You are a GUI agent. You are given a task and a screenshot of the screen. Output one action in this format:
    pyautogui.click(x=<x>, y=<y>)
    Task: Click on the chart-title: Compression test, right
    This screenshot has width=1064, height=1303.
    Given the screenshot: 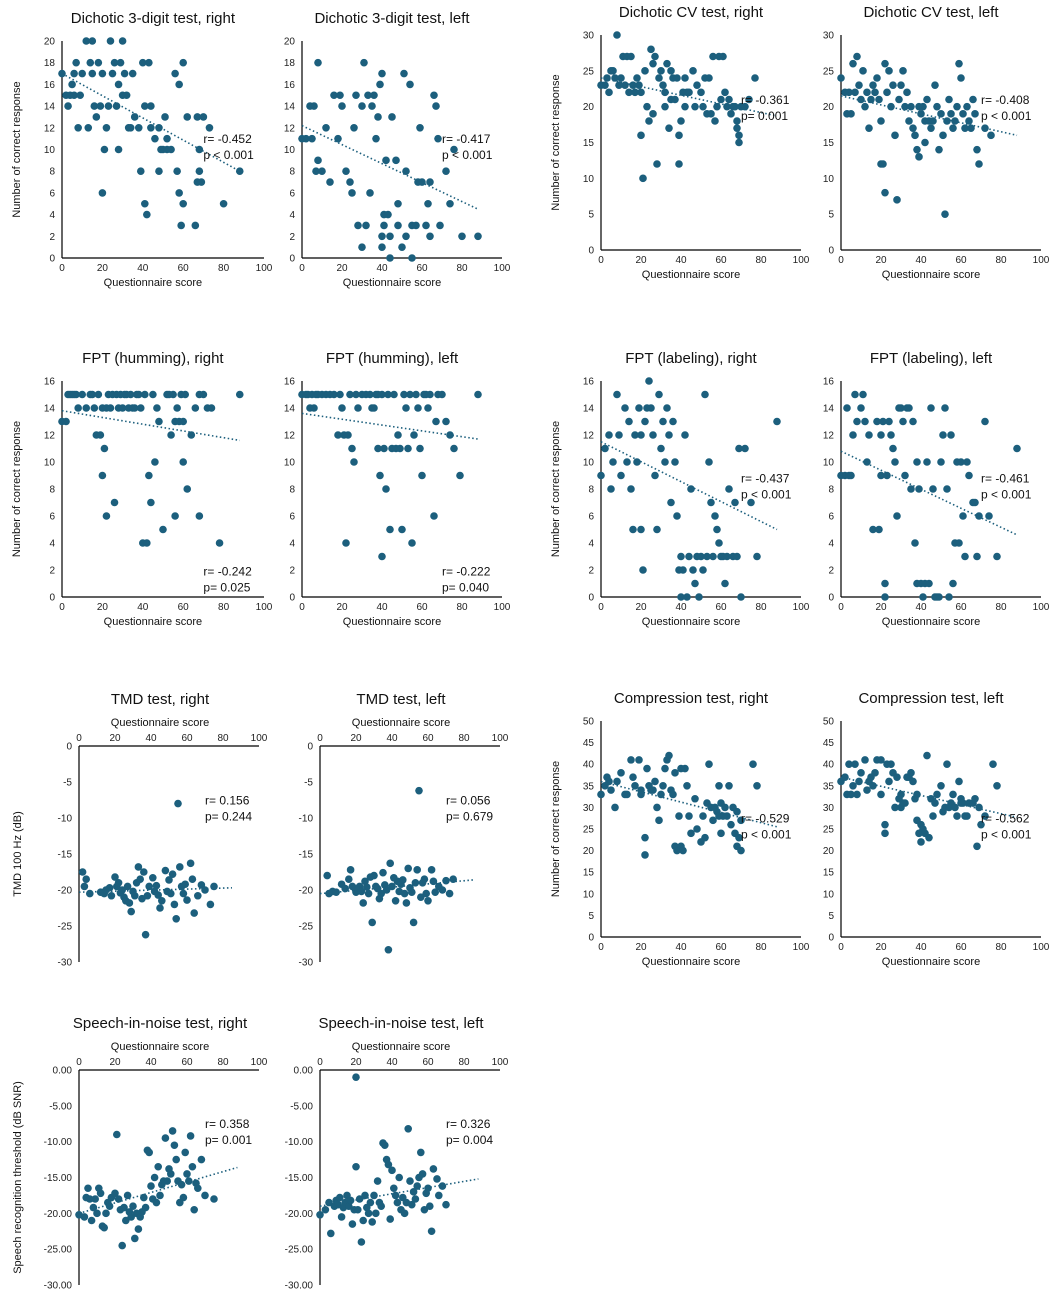 What is the action you would take?
    pyautogui.click(x=691, y=698)
    